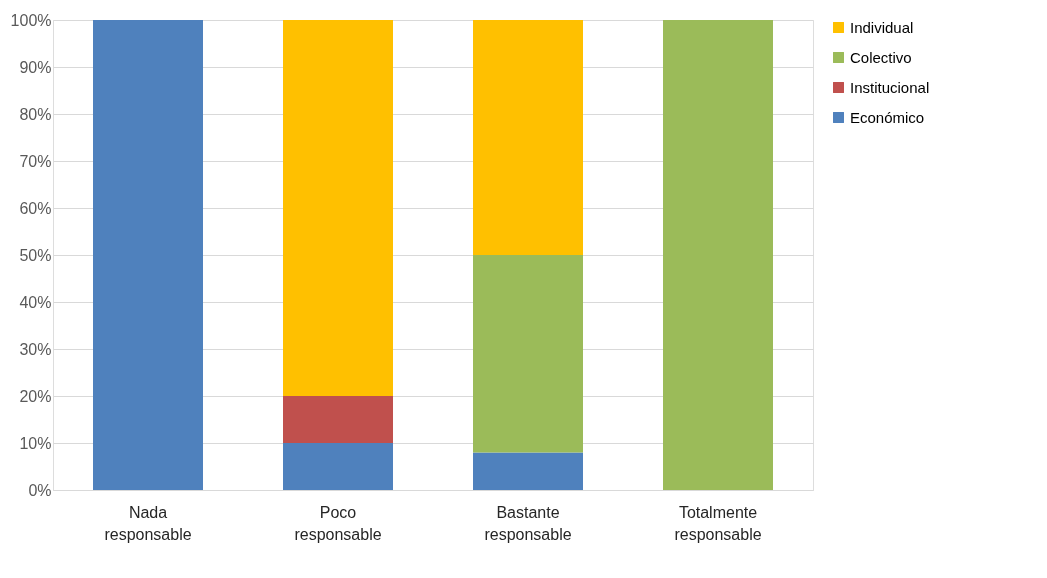  Describe the element at coordinates (882, 27) in the screenshot. I see `legend-label: Individual` at that location.